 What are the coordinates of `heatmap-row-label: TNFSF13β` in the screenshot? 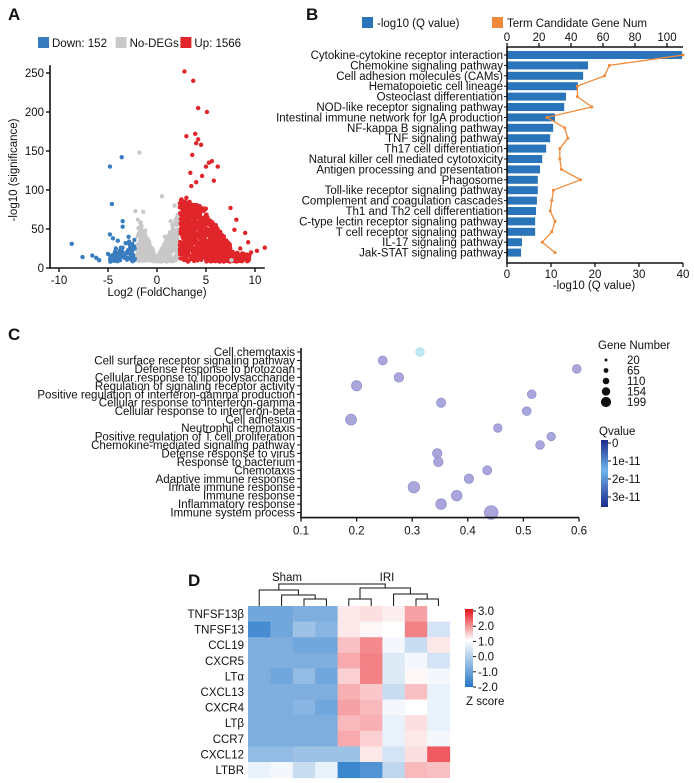 It's located at (216, 615).